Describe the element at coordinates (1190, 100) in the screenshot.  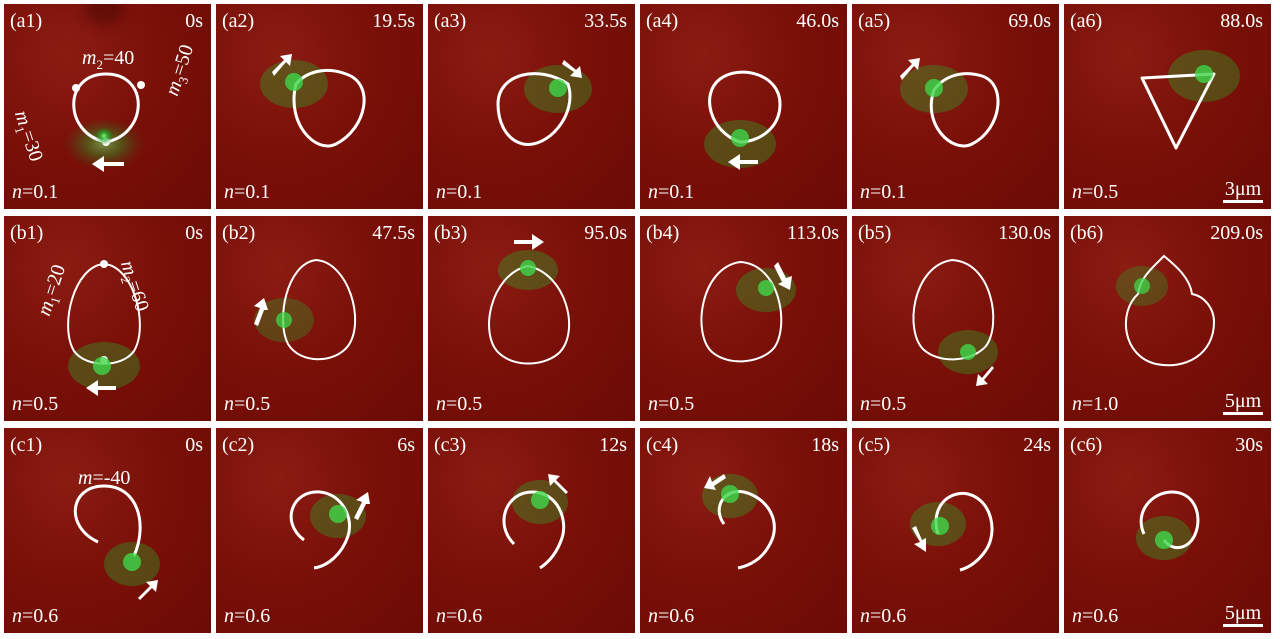
I see `panel-a6-drawing` at that location.